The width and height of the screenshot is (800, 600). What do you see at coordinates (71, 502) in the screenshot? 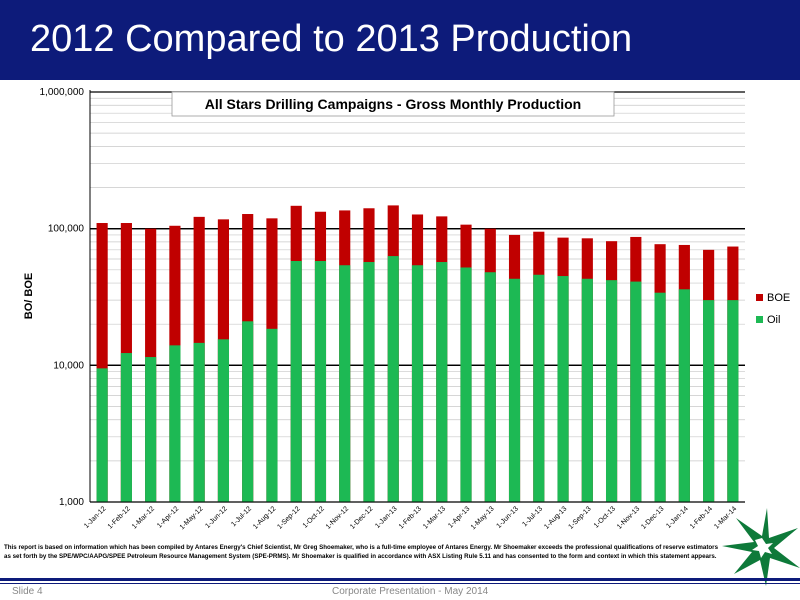
I see `y-tick-label: 1,000` at bounding box center [71, 502].